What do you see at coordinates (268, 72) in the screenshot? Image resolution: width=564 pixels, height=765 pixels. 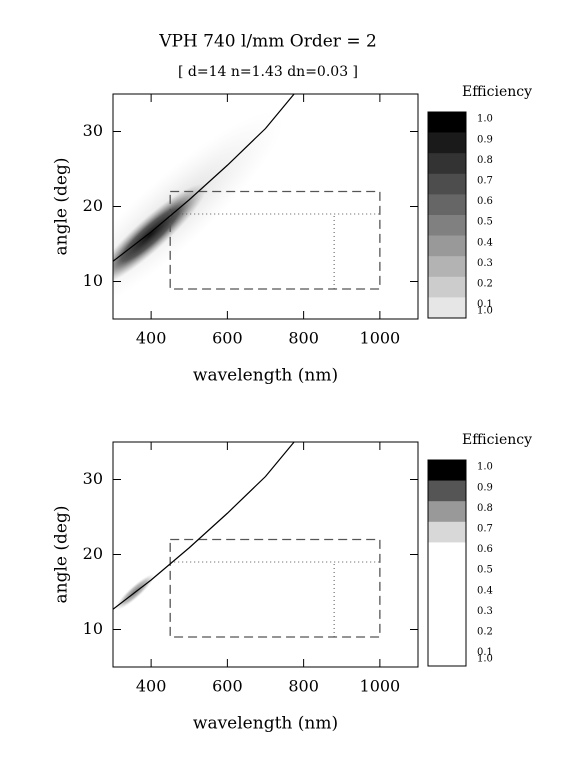 I see `chart-subtitle: [ d=14 n=1.43 dn=0.03 ]` at bounding box center [268, 72].